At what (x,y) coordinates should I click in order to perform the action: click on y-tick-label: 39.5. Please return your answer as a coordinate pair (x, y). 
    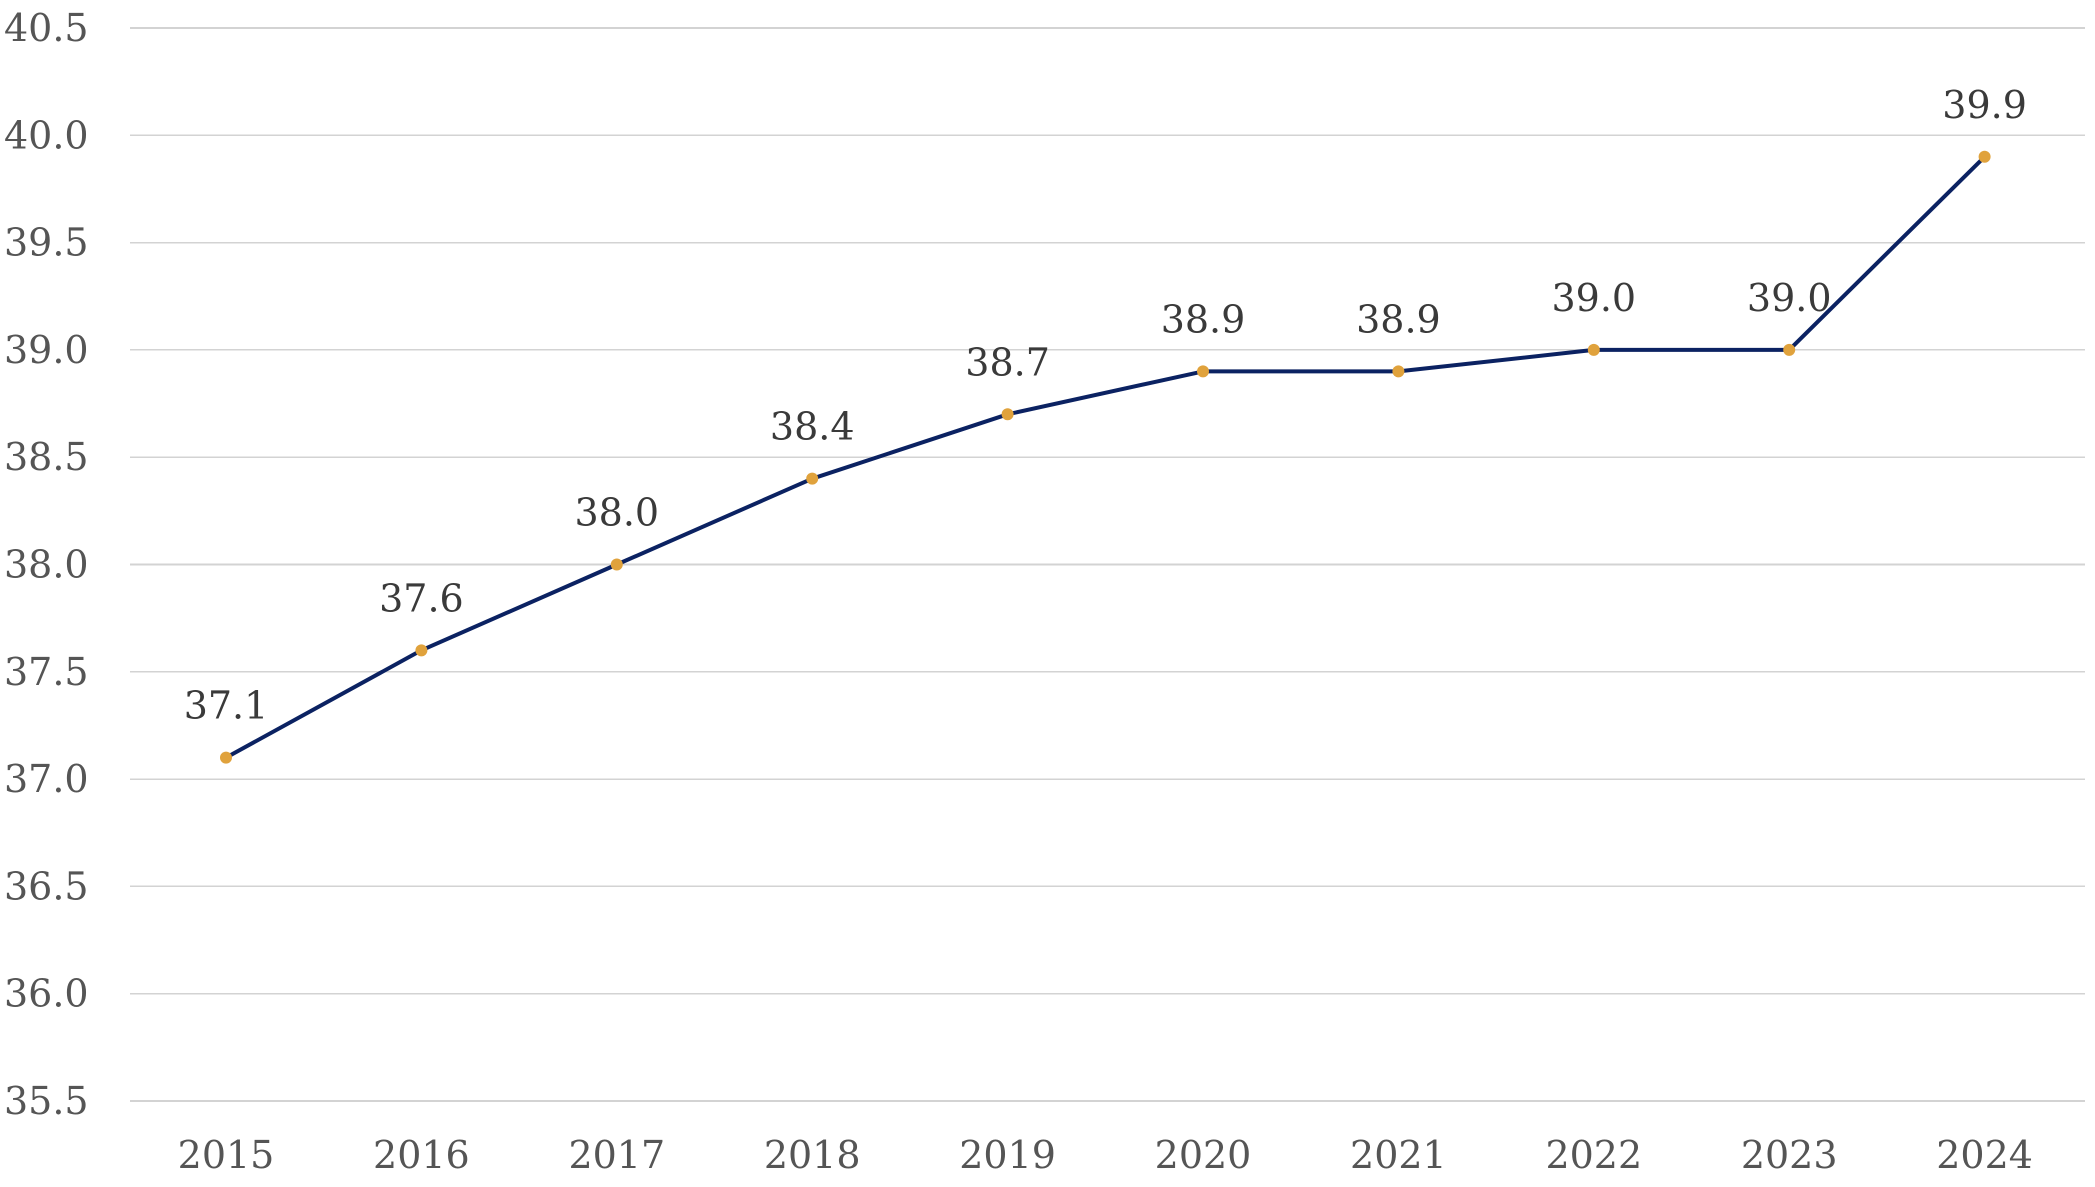
    Looking at the image, I should click on (46, 243).